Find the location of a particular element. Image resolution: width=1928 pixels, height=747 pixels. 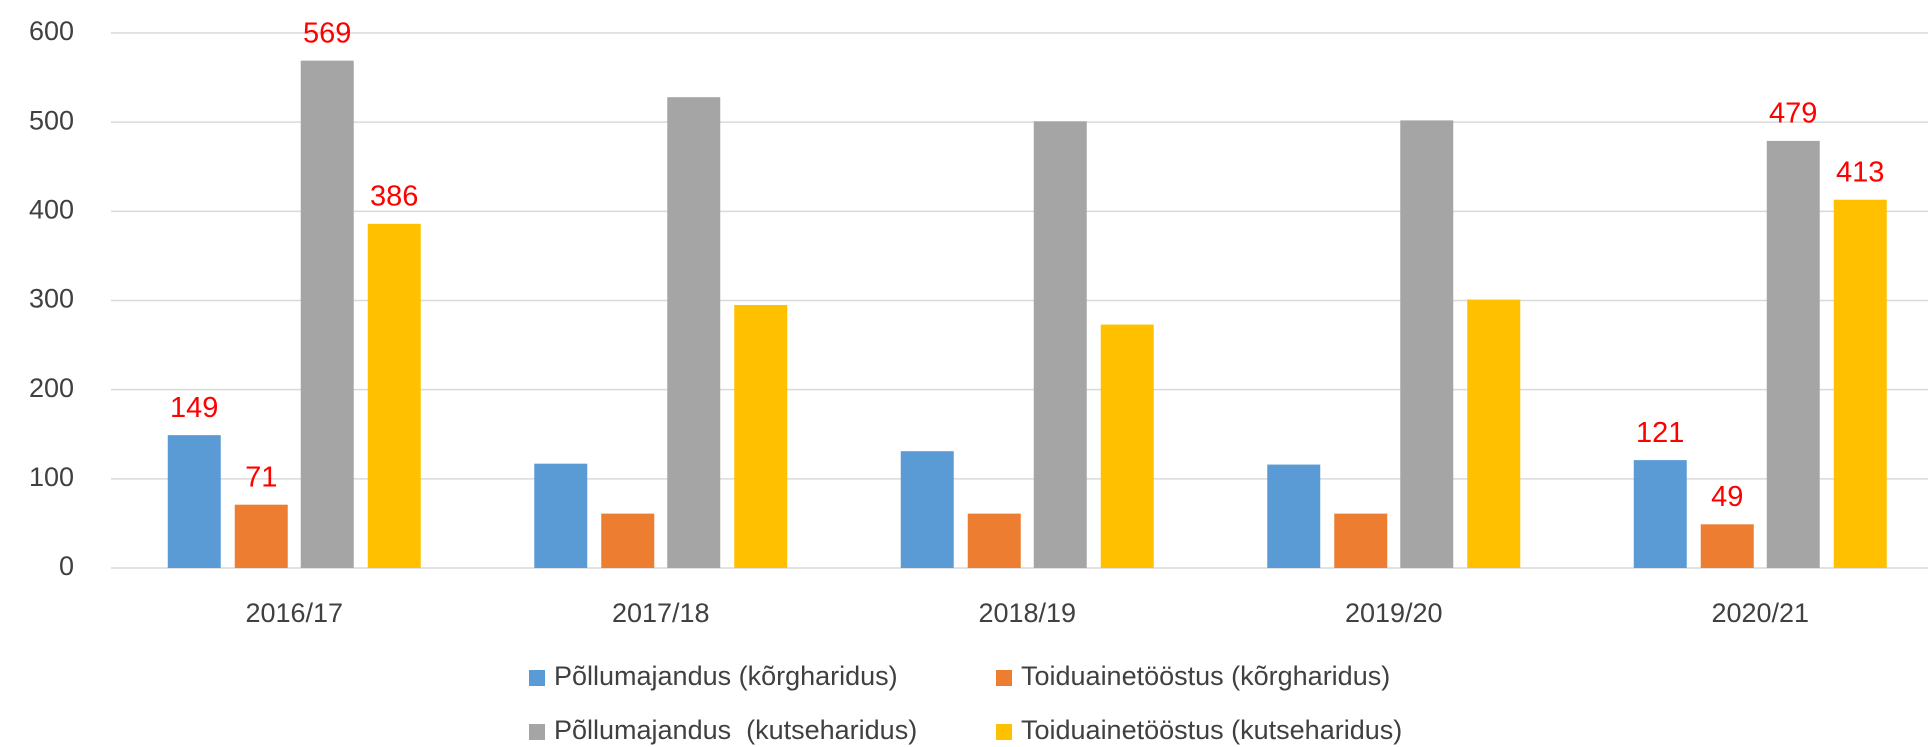

y-tick-label: 500 is located at coordinates (51, 120).